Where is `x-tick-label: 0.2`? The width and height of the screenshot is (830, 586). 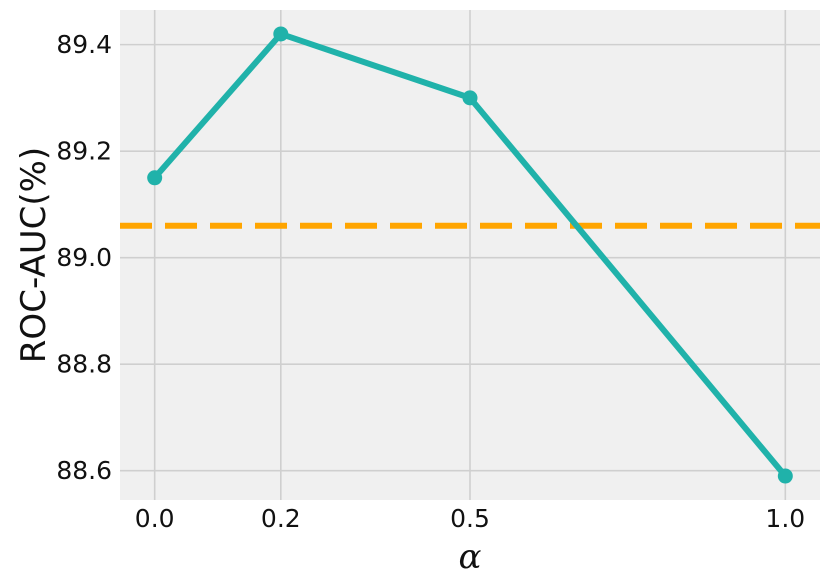 x-tick-label: 0.2 is located at coordinates (281, 518).